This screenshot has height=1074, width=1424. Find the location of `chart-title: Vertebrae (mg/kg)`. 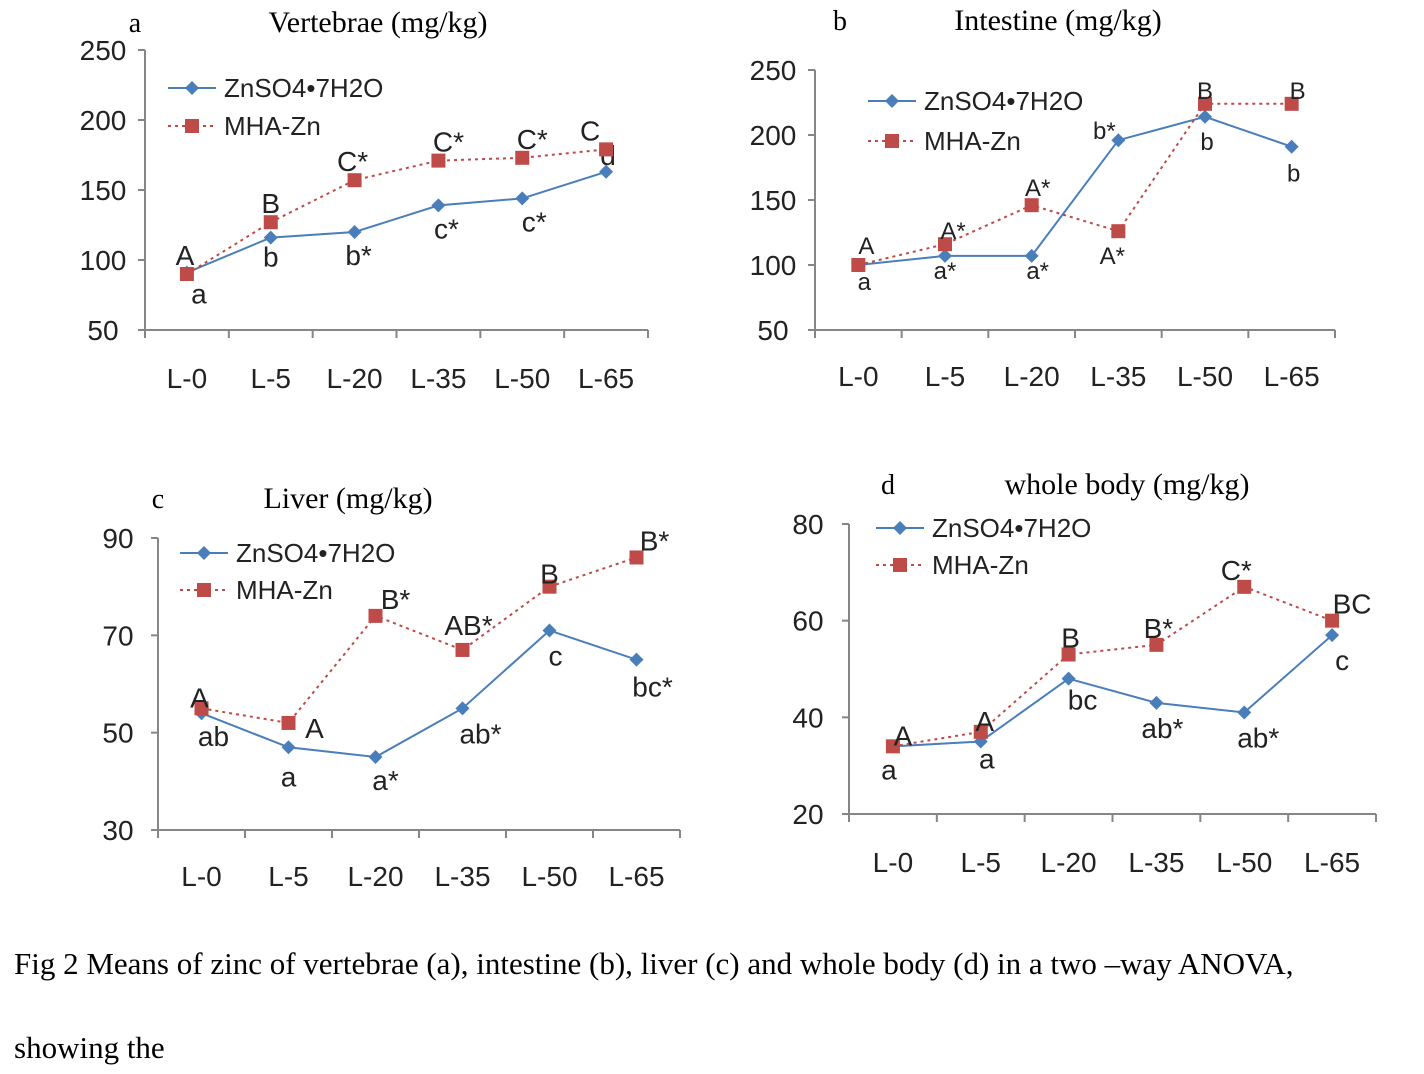

chart-title: Vertebrae (mg/kg) is located at coordinates (377, 22).